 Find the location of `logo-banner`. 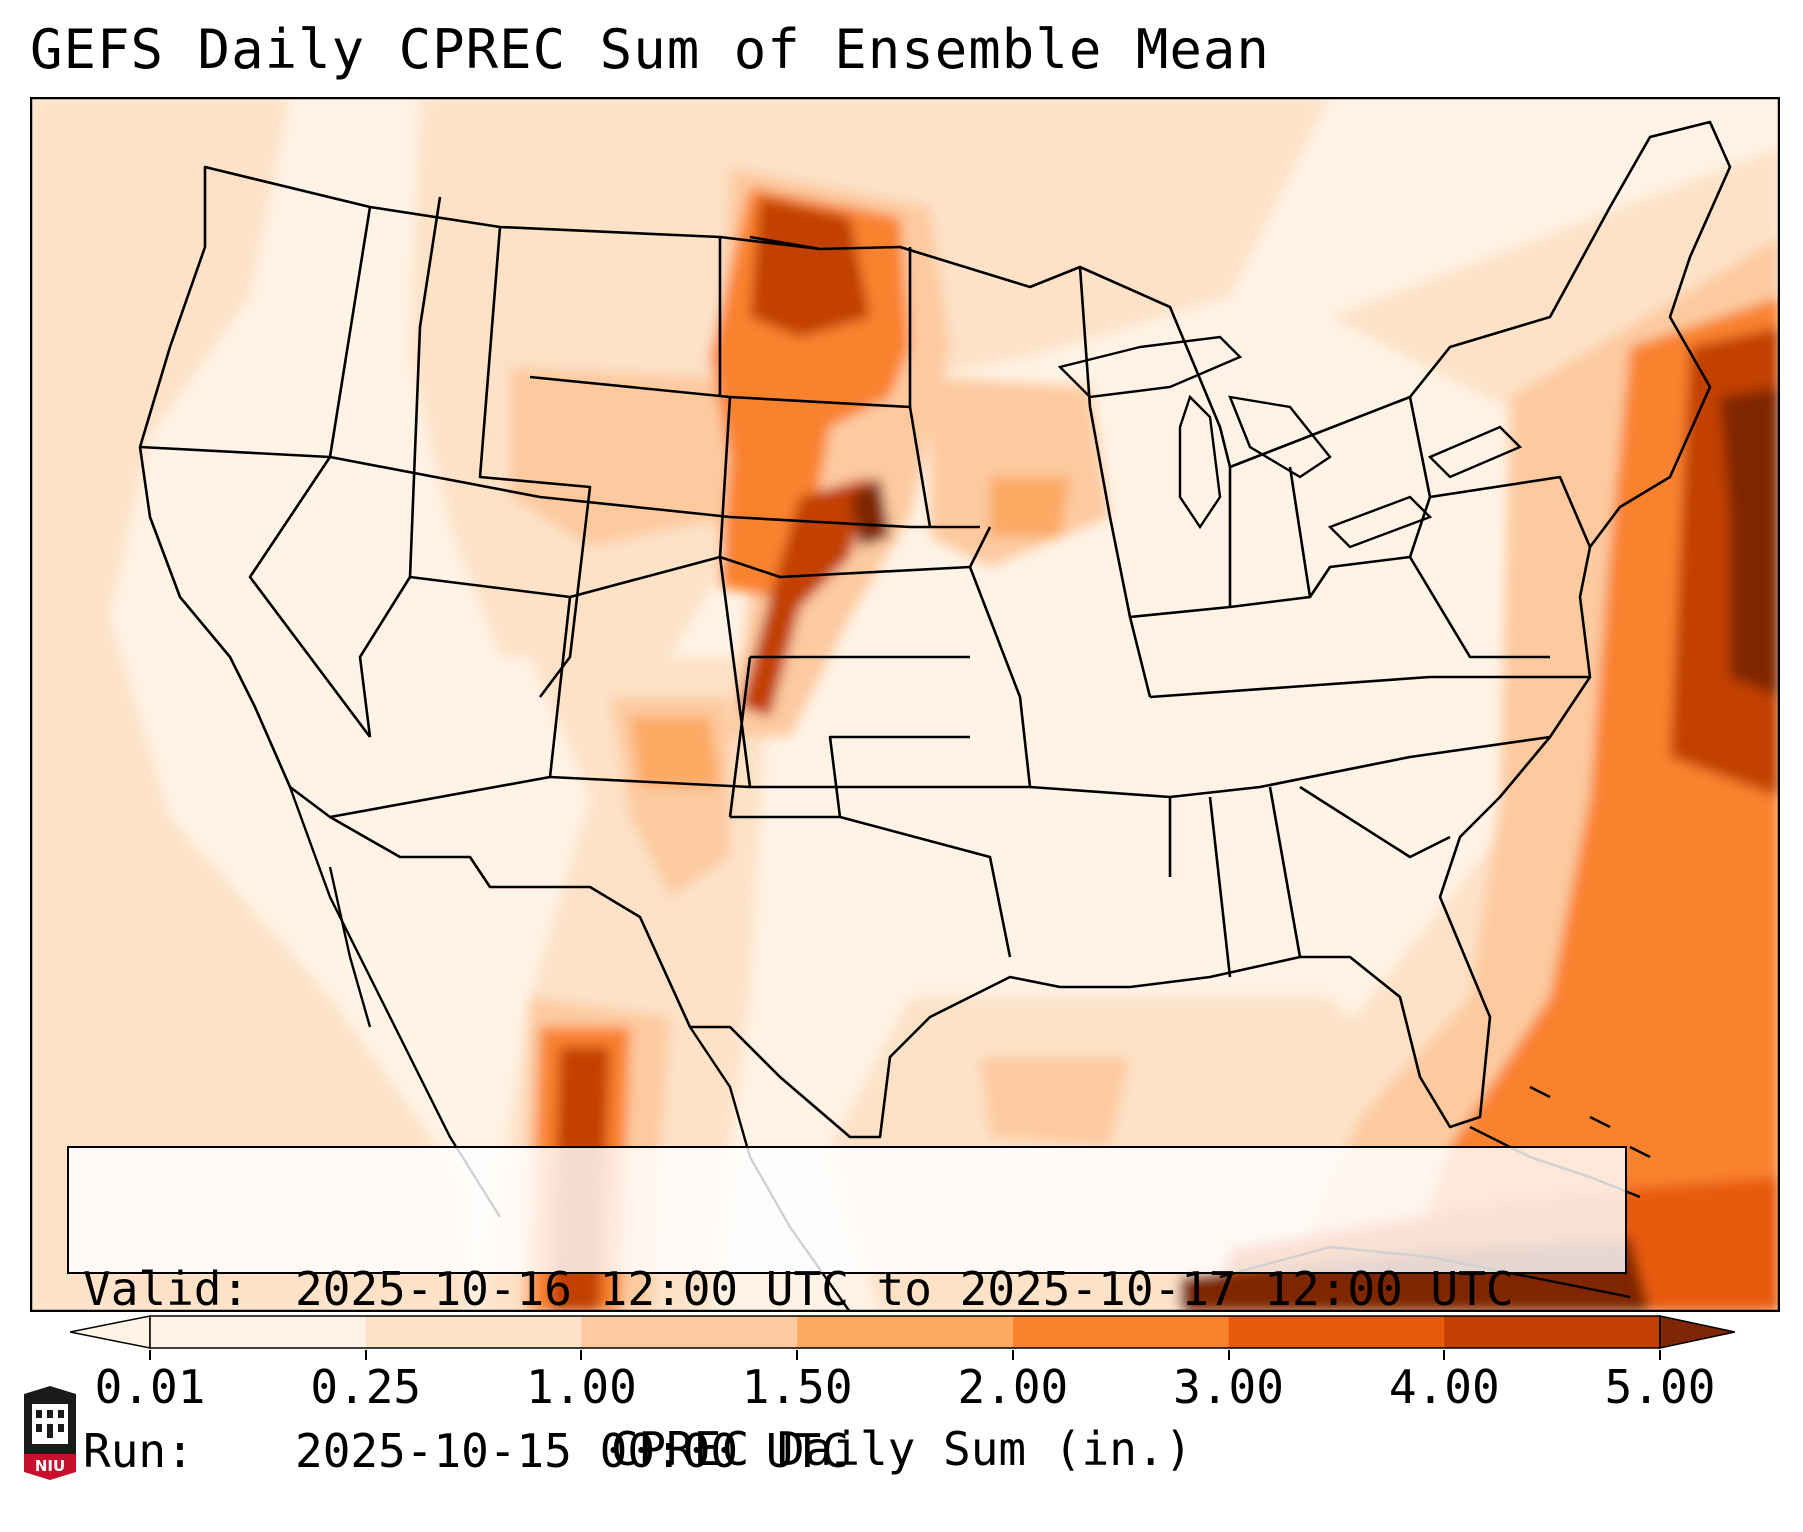

logo-banner is located at coordinates (50, 1467).